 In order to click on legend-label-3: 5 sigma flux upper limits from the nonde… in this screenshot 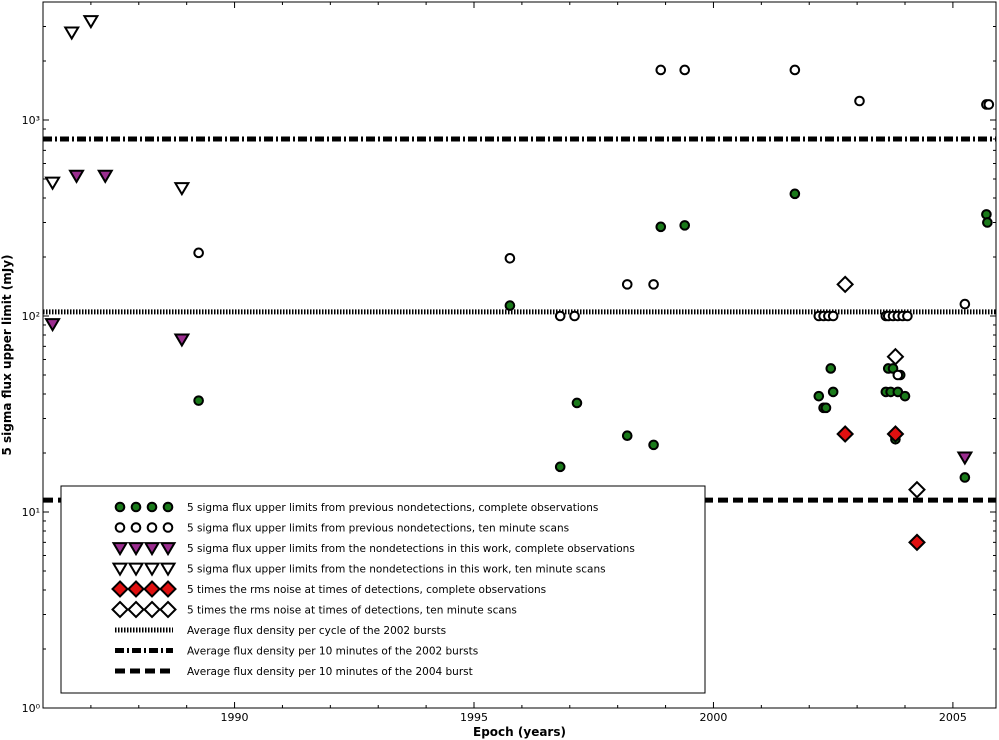, I will do `click(411, 549)`.